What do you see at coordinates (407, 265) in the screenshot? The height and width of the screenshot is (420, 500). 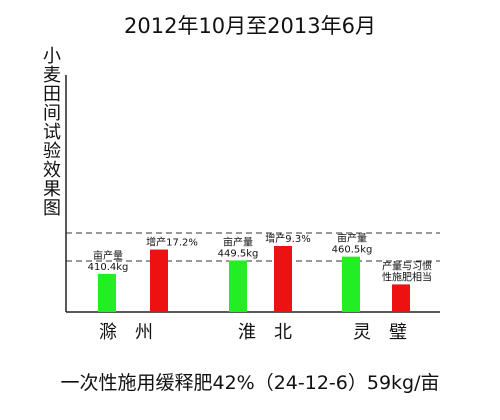 I see `bar-label: 产量与习惯` at bounding box center [407, 265].